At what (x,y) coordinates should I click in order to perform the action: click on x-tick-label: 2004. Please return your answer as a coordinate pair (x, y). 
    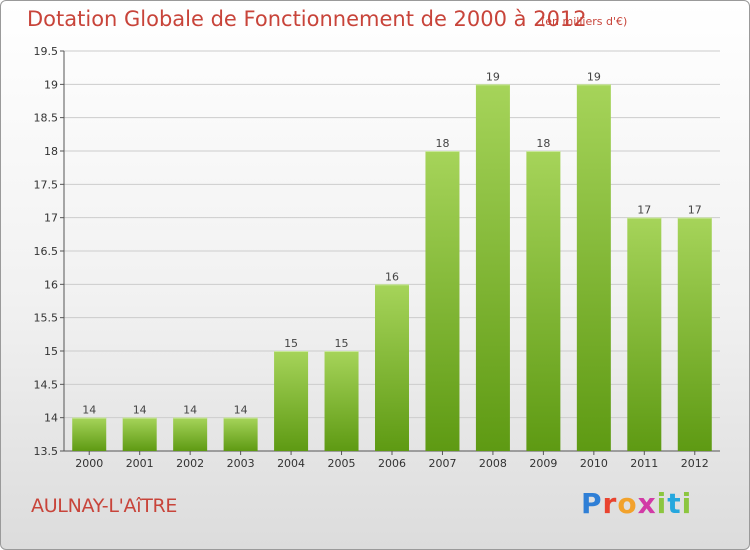
    Looking at the image, I should click on (291, 463).